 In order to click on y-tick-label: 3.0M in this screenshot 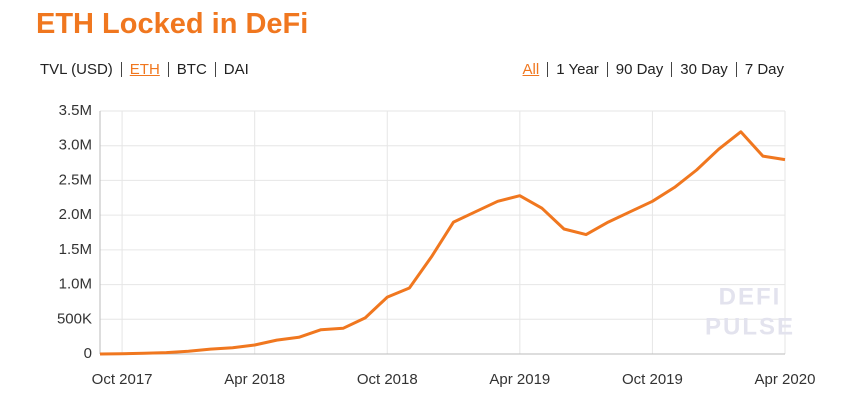, I will do `click(75, 145)`.